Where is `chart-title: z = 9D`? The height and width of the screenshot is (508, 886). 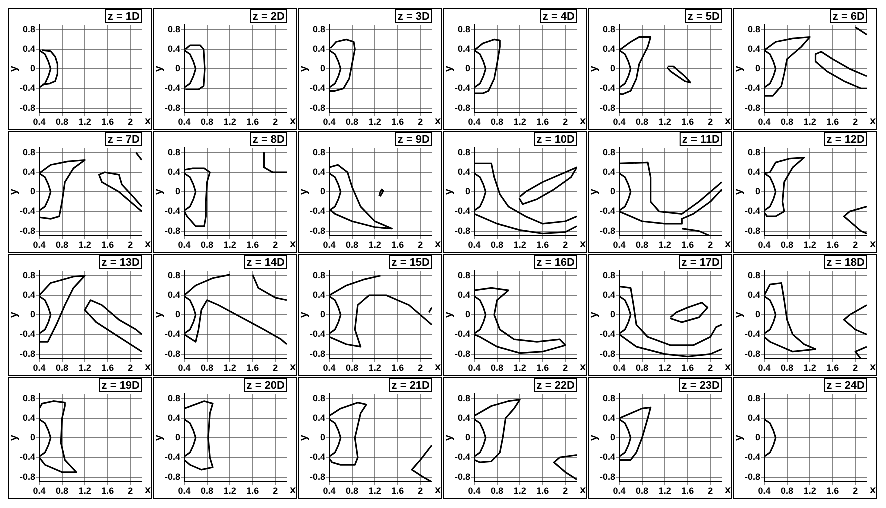
chart-title: z = 9D is located at coordinates (414, 140).